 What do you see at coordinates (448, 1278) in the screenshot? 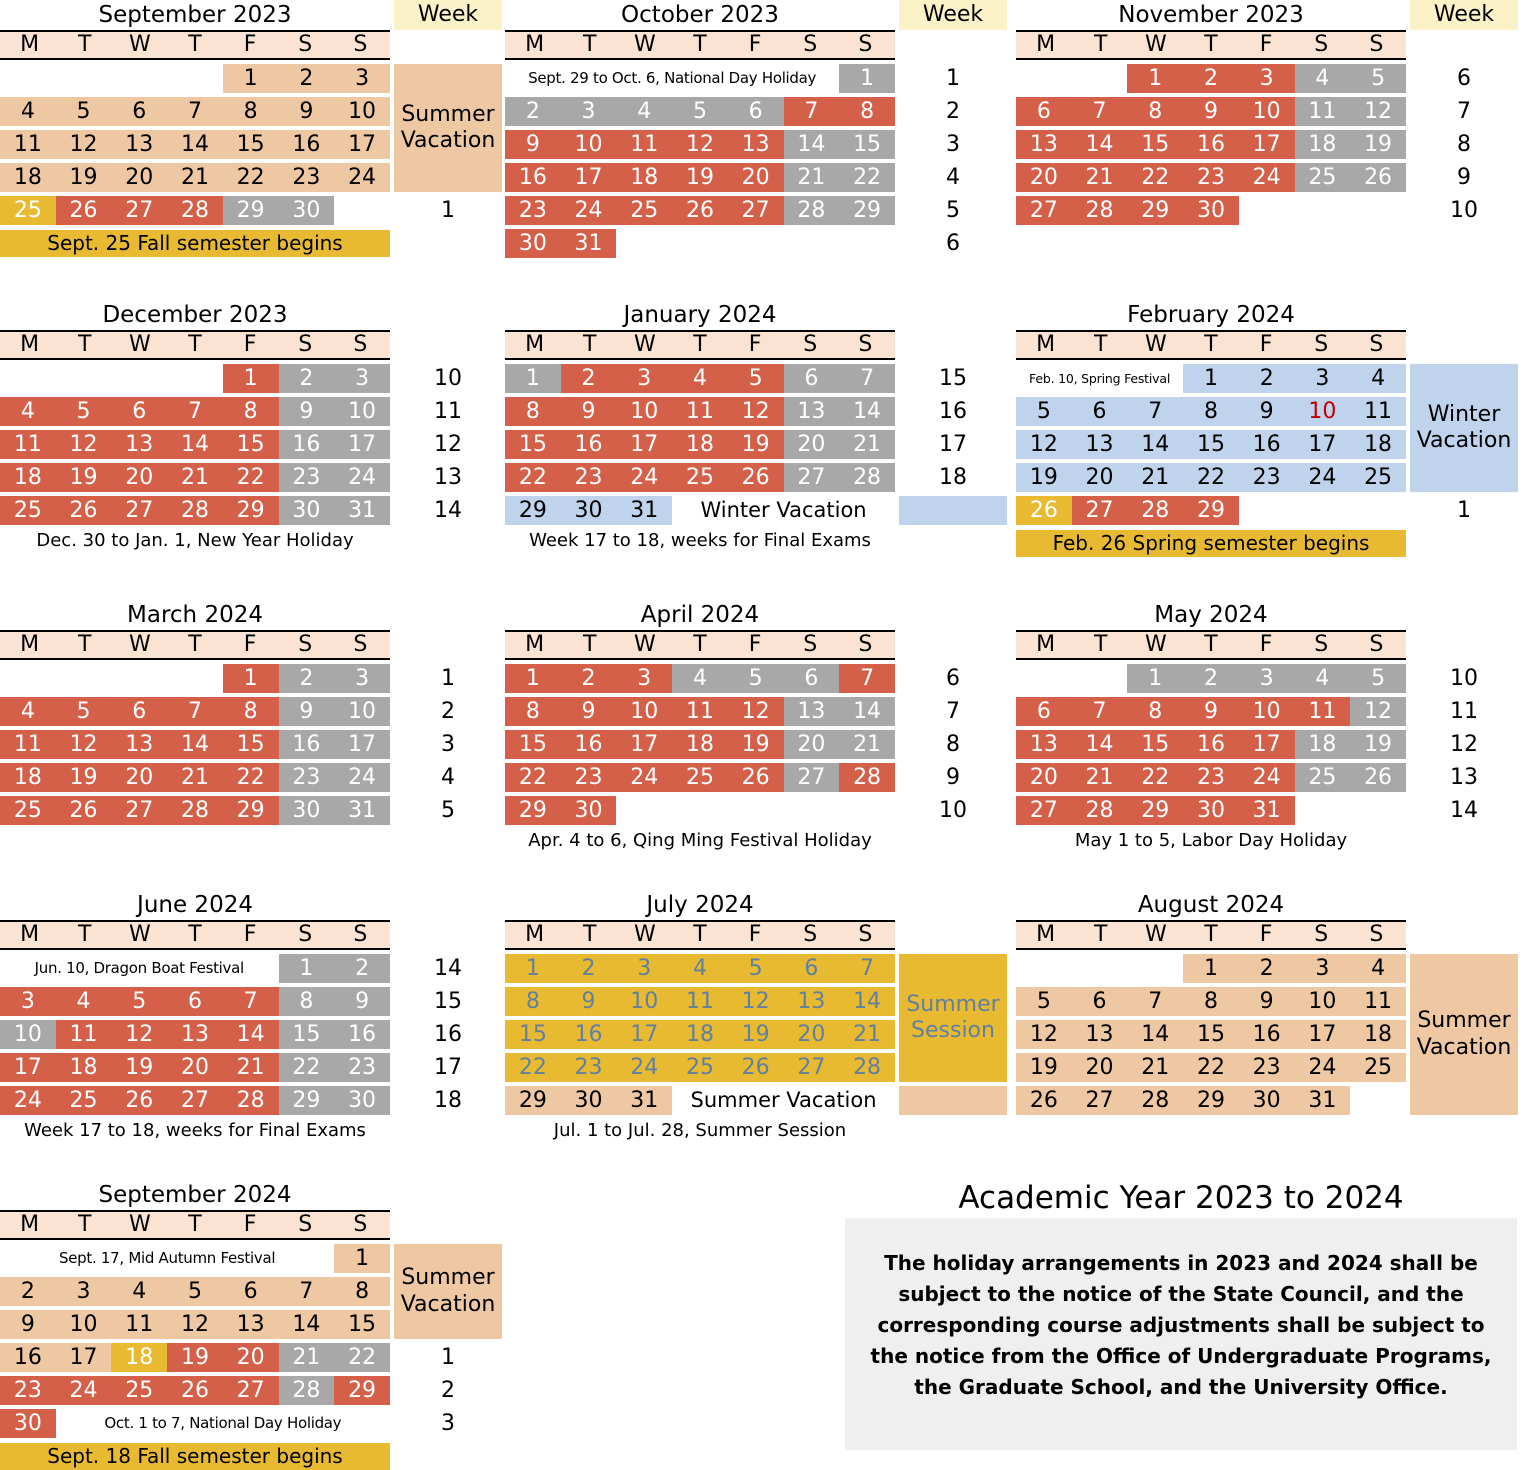
I see `vacation-side-label-line: Summer` at bounding box center [448, 1278].